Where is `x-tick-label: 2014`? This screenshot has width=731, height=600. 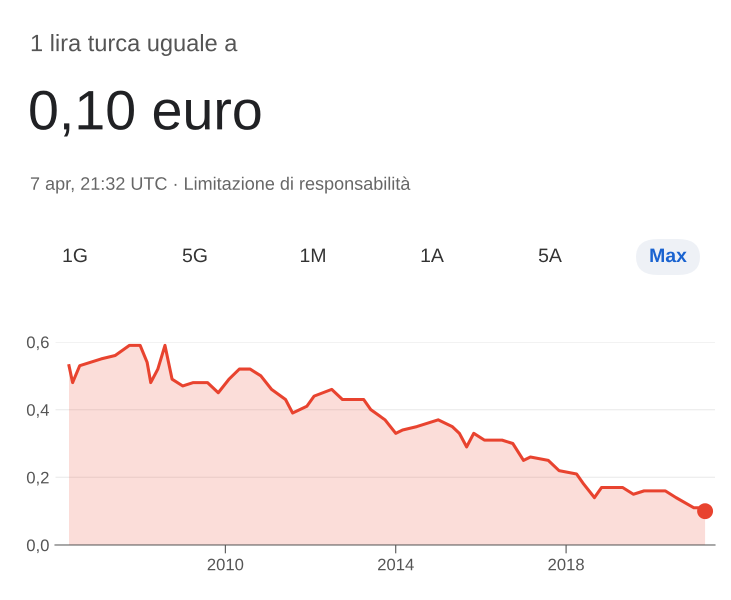 x-tick-label: 2014 is located at coordinates (396, 564).